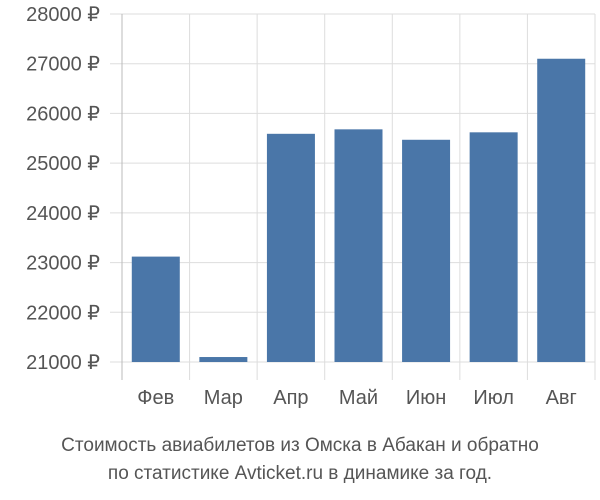  I want to click on x-tick-label: Май, so click(358, 398).